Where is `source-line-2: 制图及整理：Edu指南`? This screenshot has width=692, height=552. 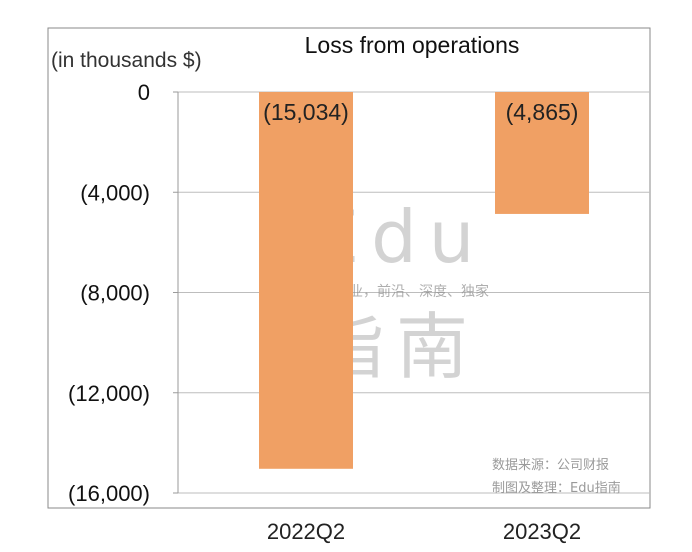
source-line-2: 制图及整理：Edu指南 is located at coordinates (556, 488).